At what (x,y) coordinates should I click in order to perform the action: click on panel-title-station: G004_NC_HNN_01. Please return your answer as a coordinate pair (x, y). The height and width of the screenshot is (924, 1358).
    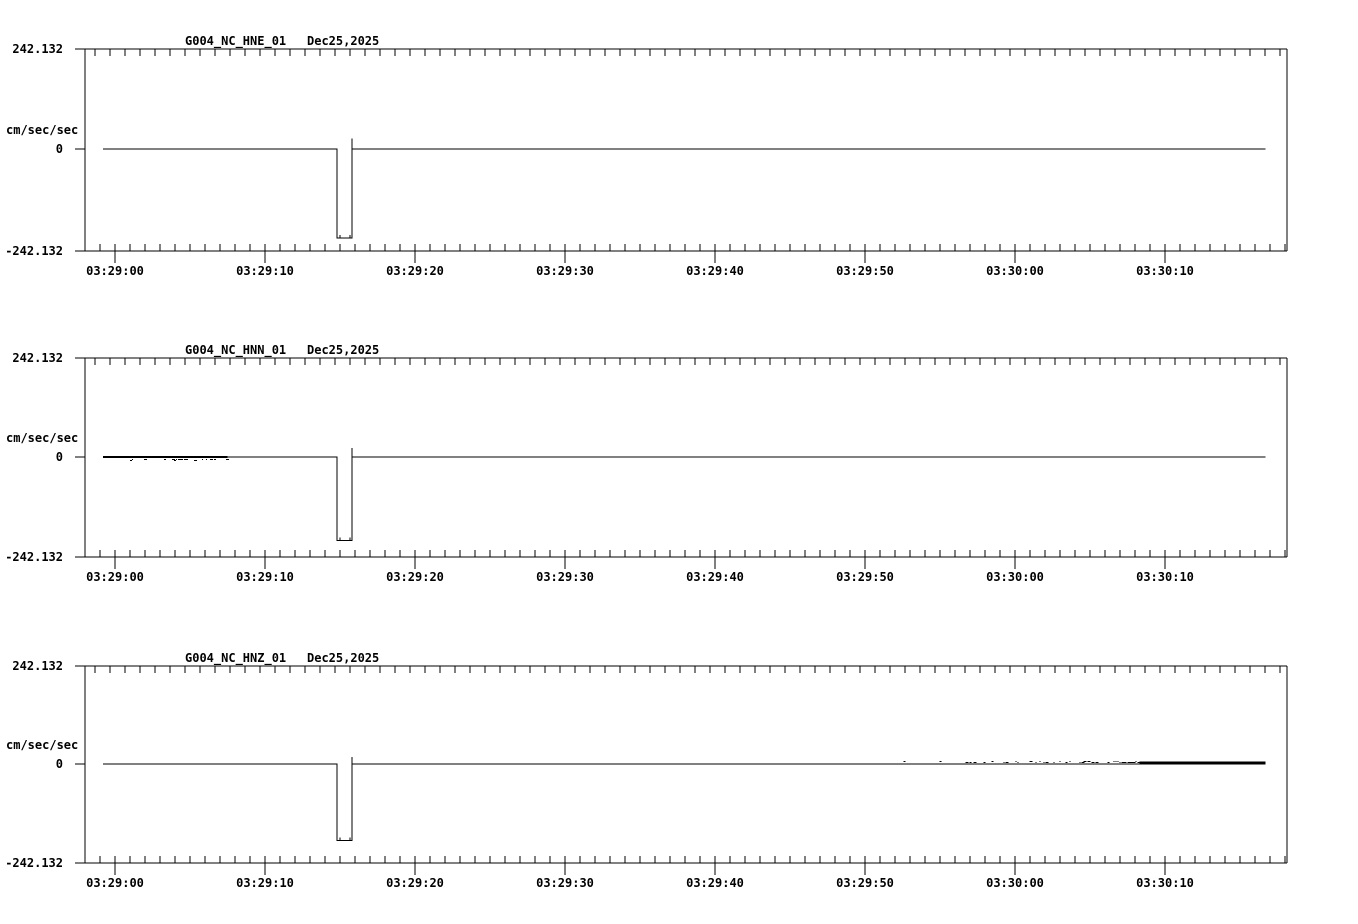
    Looking at the image, I should click on (235, 350).